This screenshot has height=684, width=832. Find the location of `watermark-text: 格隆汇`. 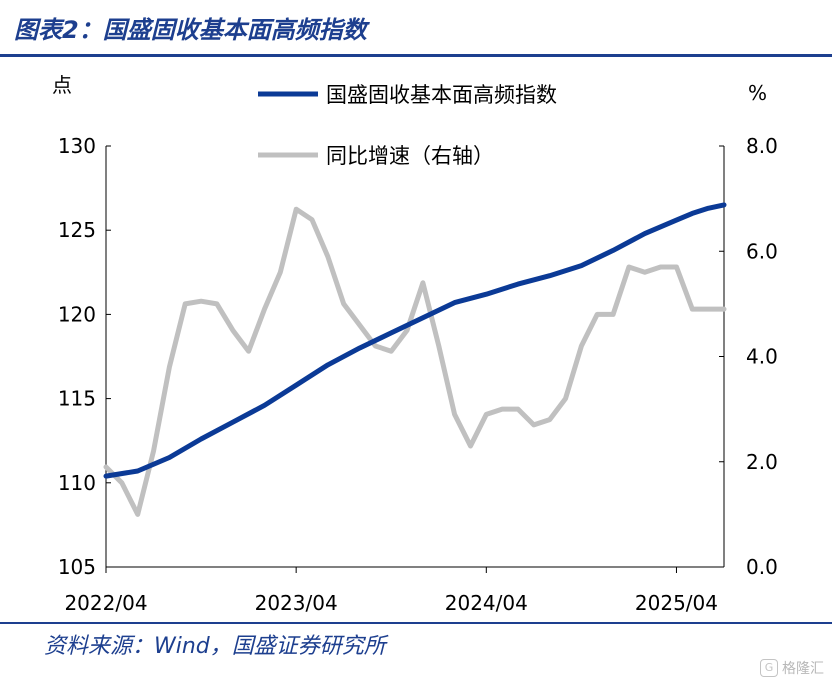

watermark-text: 格隆汇 is located at coordinates (803, 669).